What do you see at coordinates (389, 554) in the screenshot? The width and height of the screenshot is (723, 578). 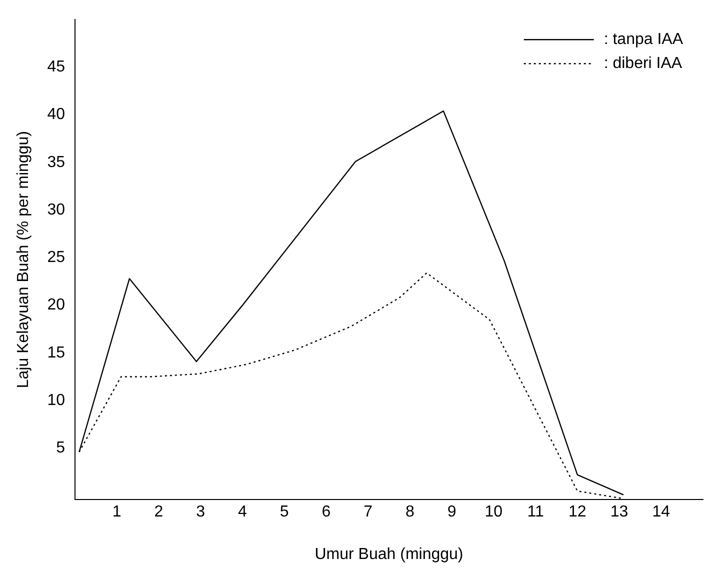 I see `x-axis-title: Umur Buah (minggu)` at bounding box center [389, 554].